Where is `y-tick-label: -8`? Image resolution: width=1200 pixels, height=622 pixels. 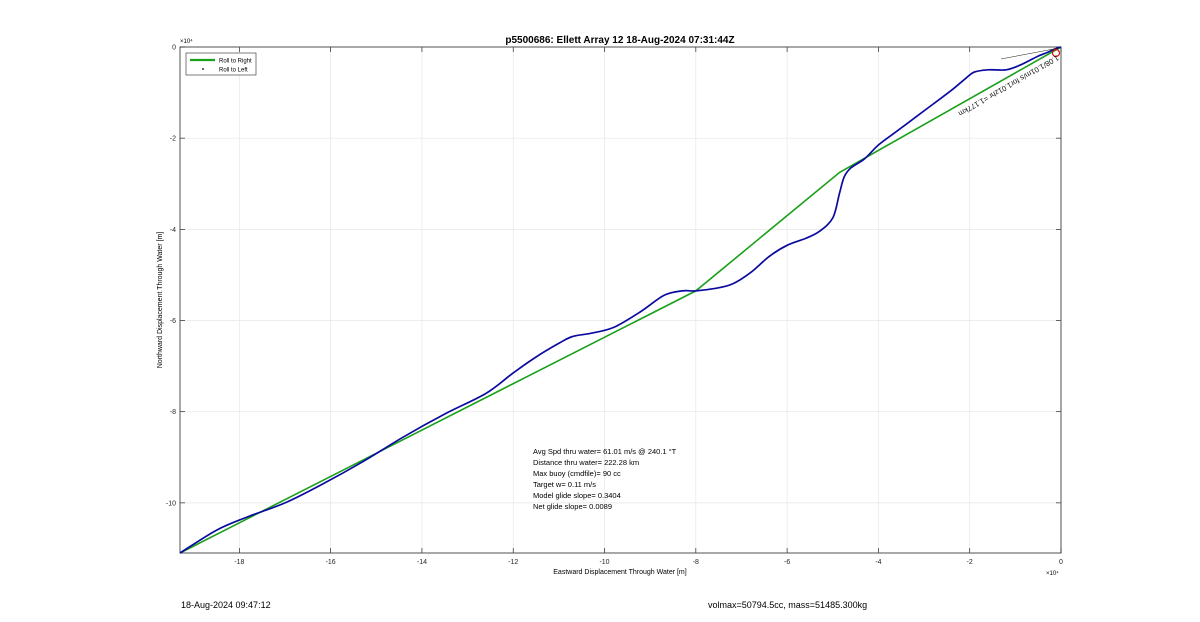
y-tick-label: -8 is located at coordinates (173, 412).